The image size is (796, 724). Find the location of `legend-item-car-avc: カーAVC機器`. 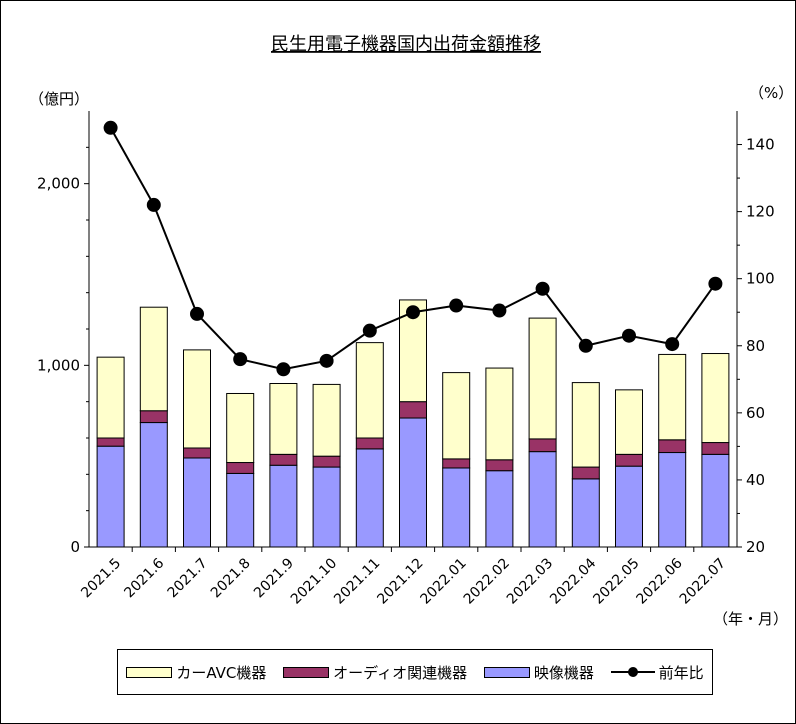

legend-item-car-avc: カーAVC機器 is located at coordinates (196, 672).